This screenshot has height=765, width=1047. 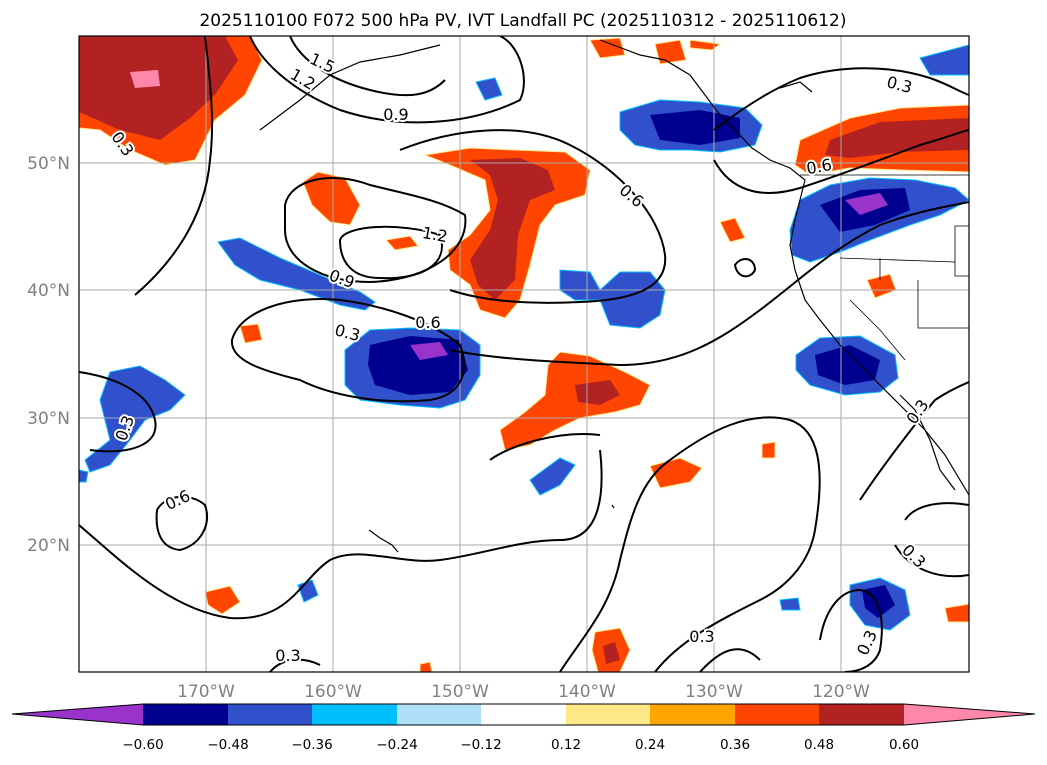 I want to click on colorbar-tick-label: 0.12, so click(x=566, y=745).